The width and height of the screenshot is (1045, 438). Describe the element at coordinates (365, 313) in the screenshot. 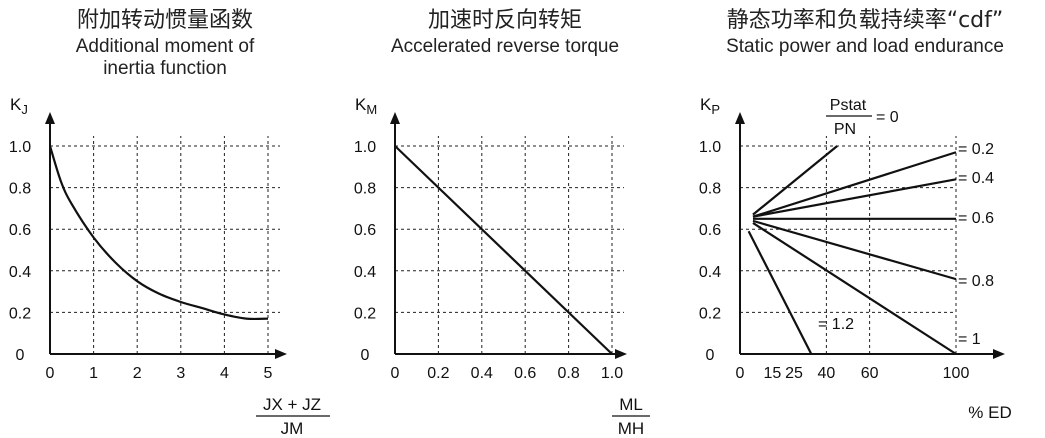

I see `chart2-y-tick: 0.2` at that location.